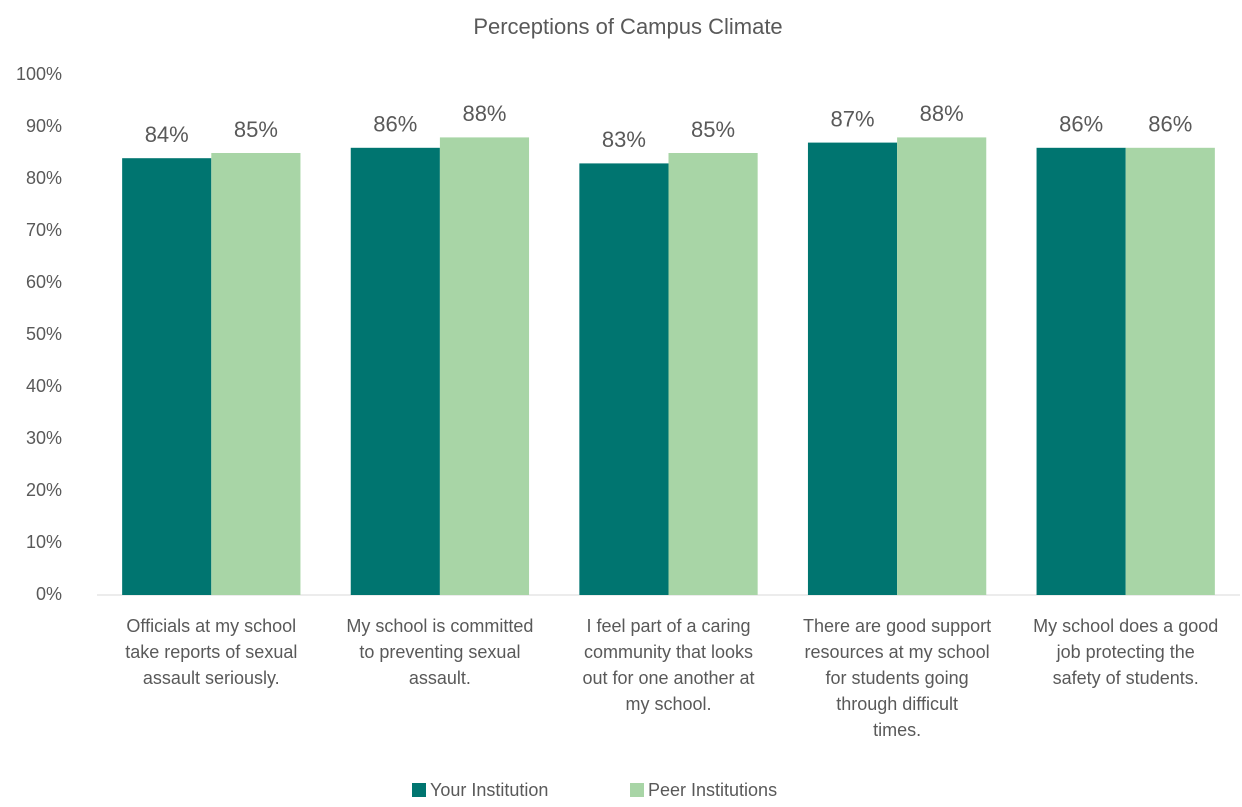 This screenshot has width=1242, height=807. What do you see at coordinates (167, 134) in the screenshot?
I see `value-label: 84%` at bounding box center [167, 134].